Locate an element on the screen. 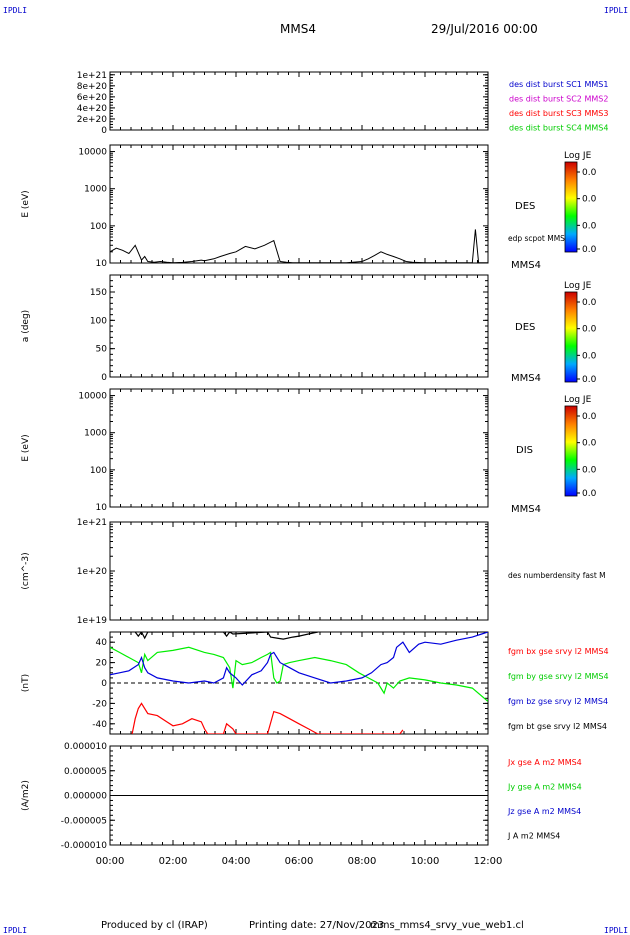  x-tick-label: 12:00 is located at coordinates (488, 861).